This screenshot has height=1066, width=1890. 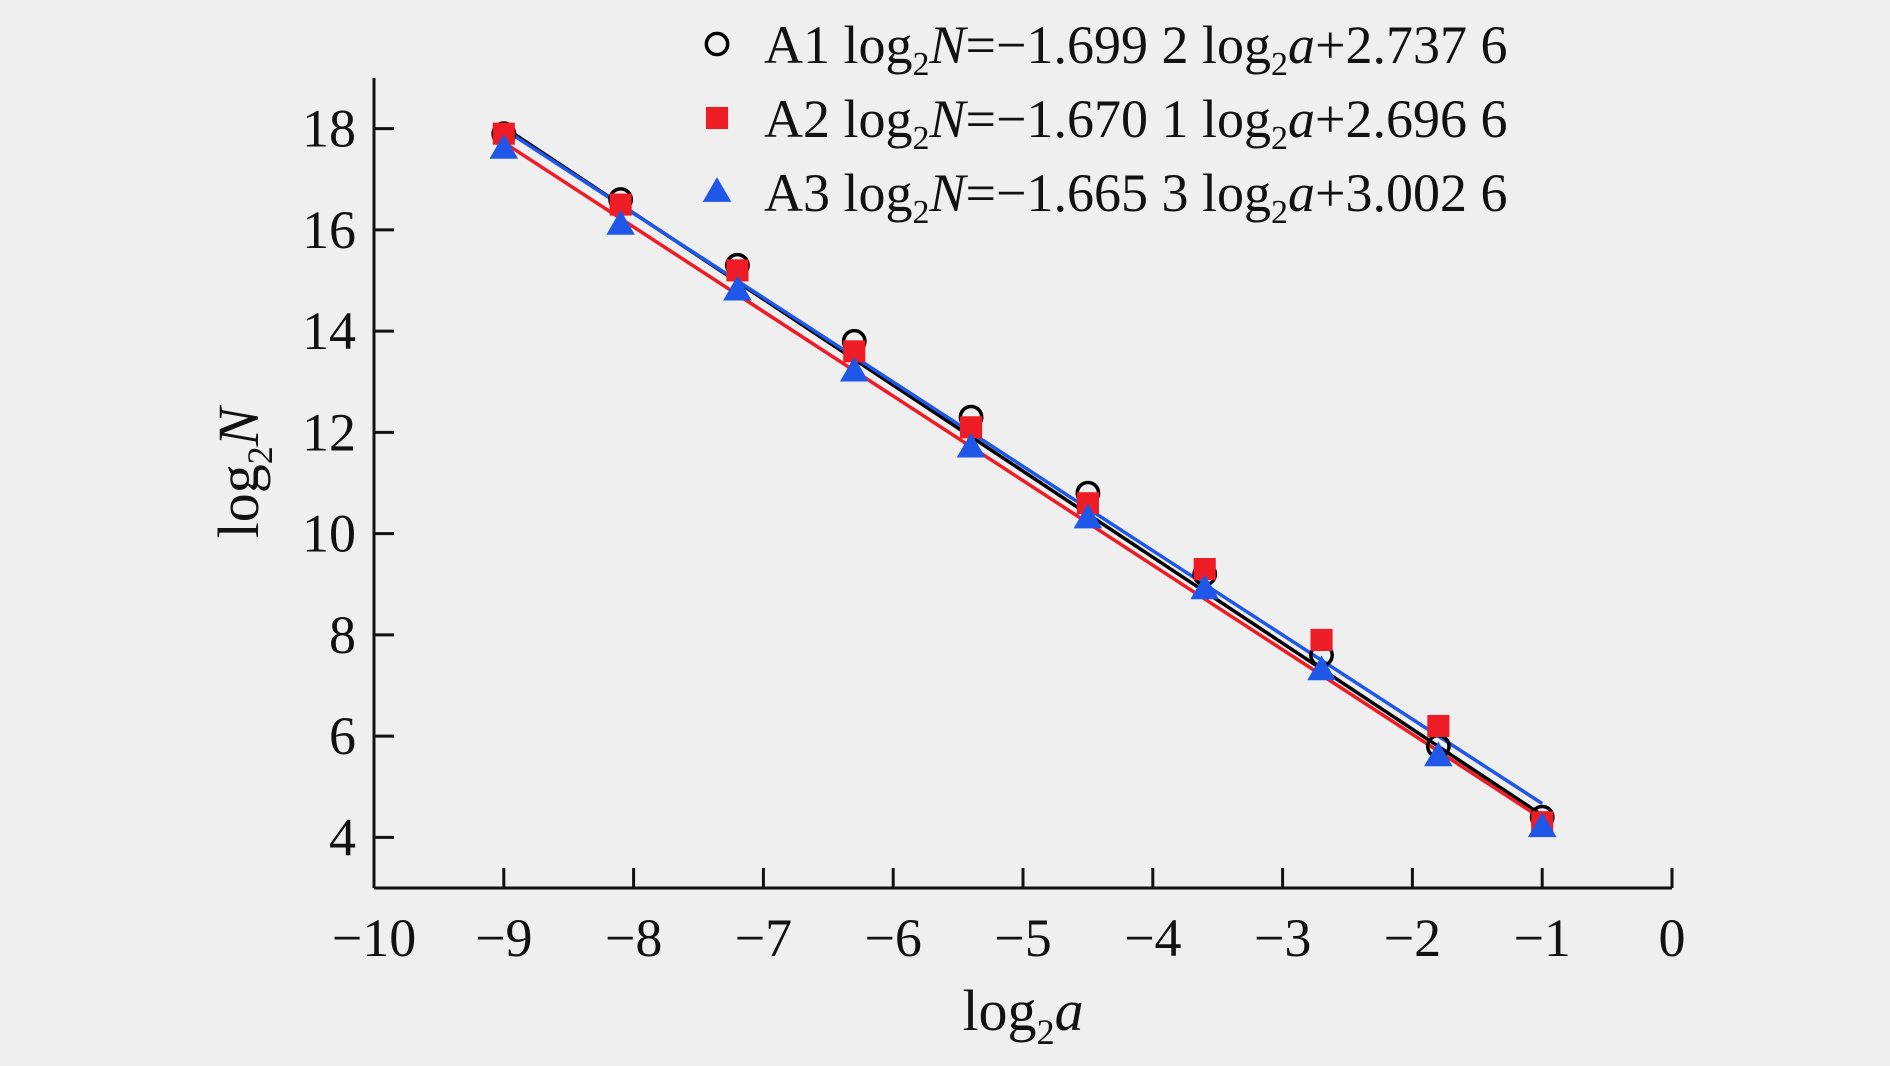 I want to click on y-tick-label: 14, so click(x=329, y=331).